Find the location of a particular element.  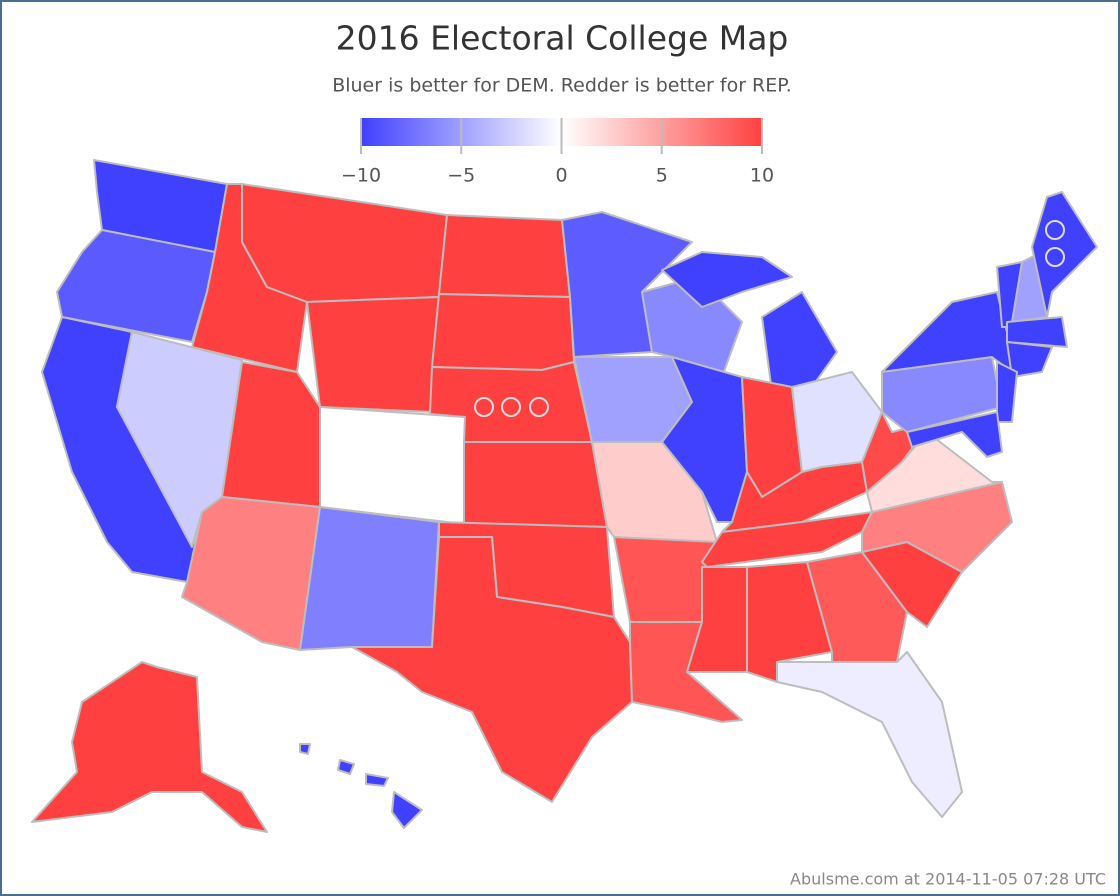

title: 2016 Electoral College Map is located at coordinates (562, 38).